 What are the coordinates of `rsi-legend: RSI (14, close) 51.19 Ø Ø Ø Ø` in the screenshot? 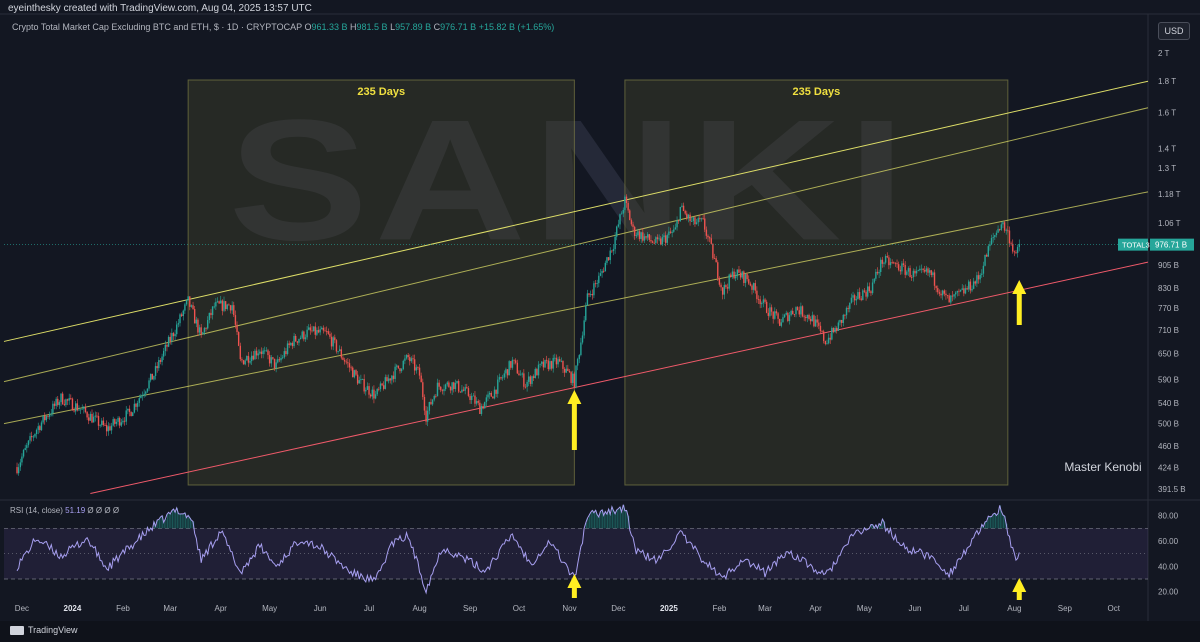 It's located at (64, 510).